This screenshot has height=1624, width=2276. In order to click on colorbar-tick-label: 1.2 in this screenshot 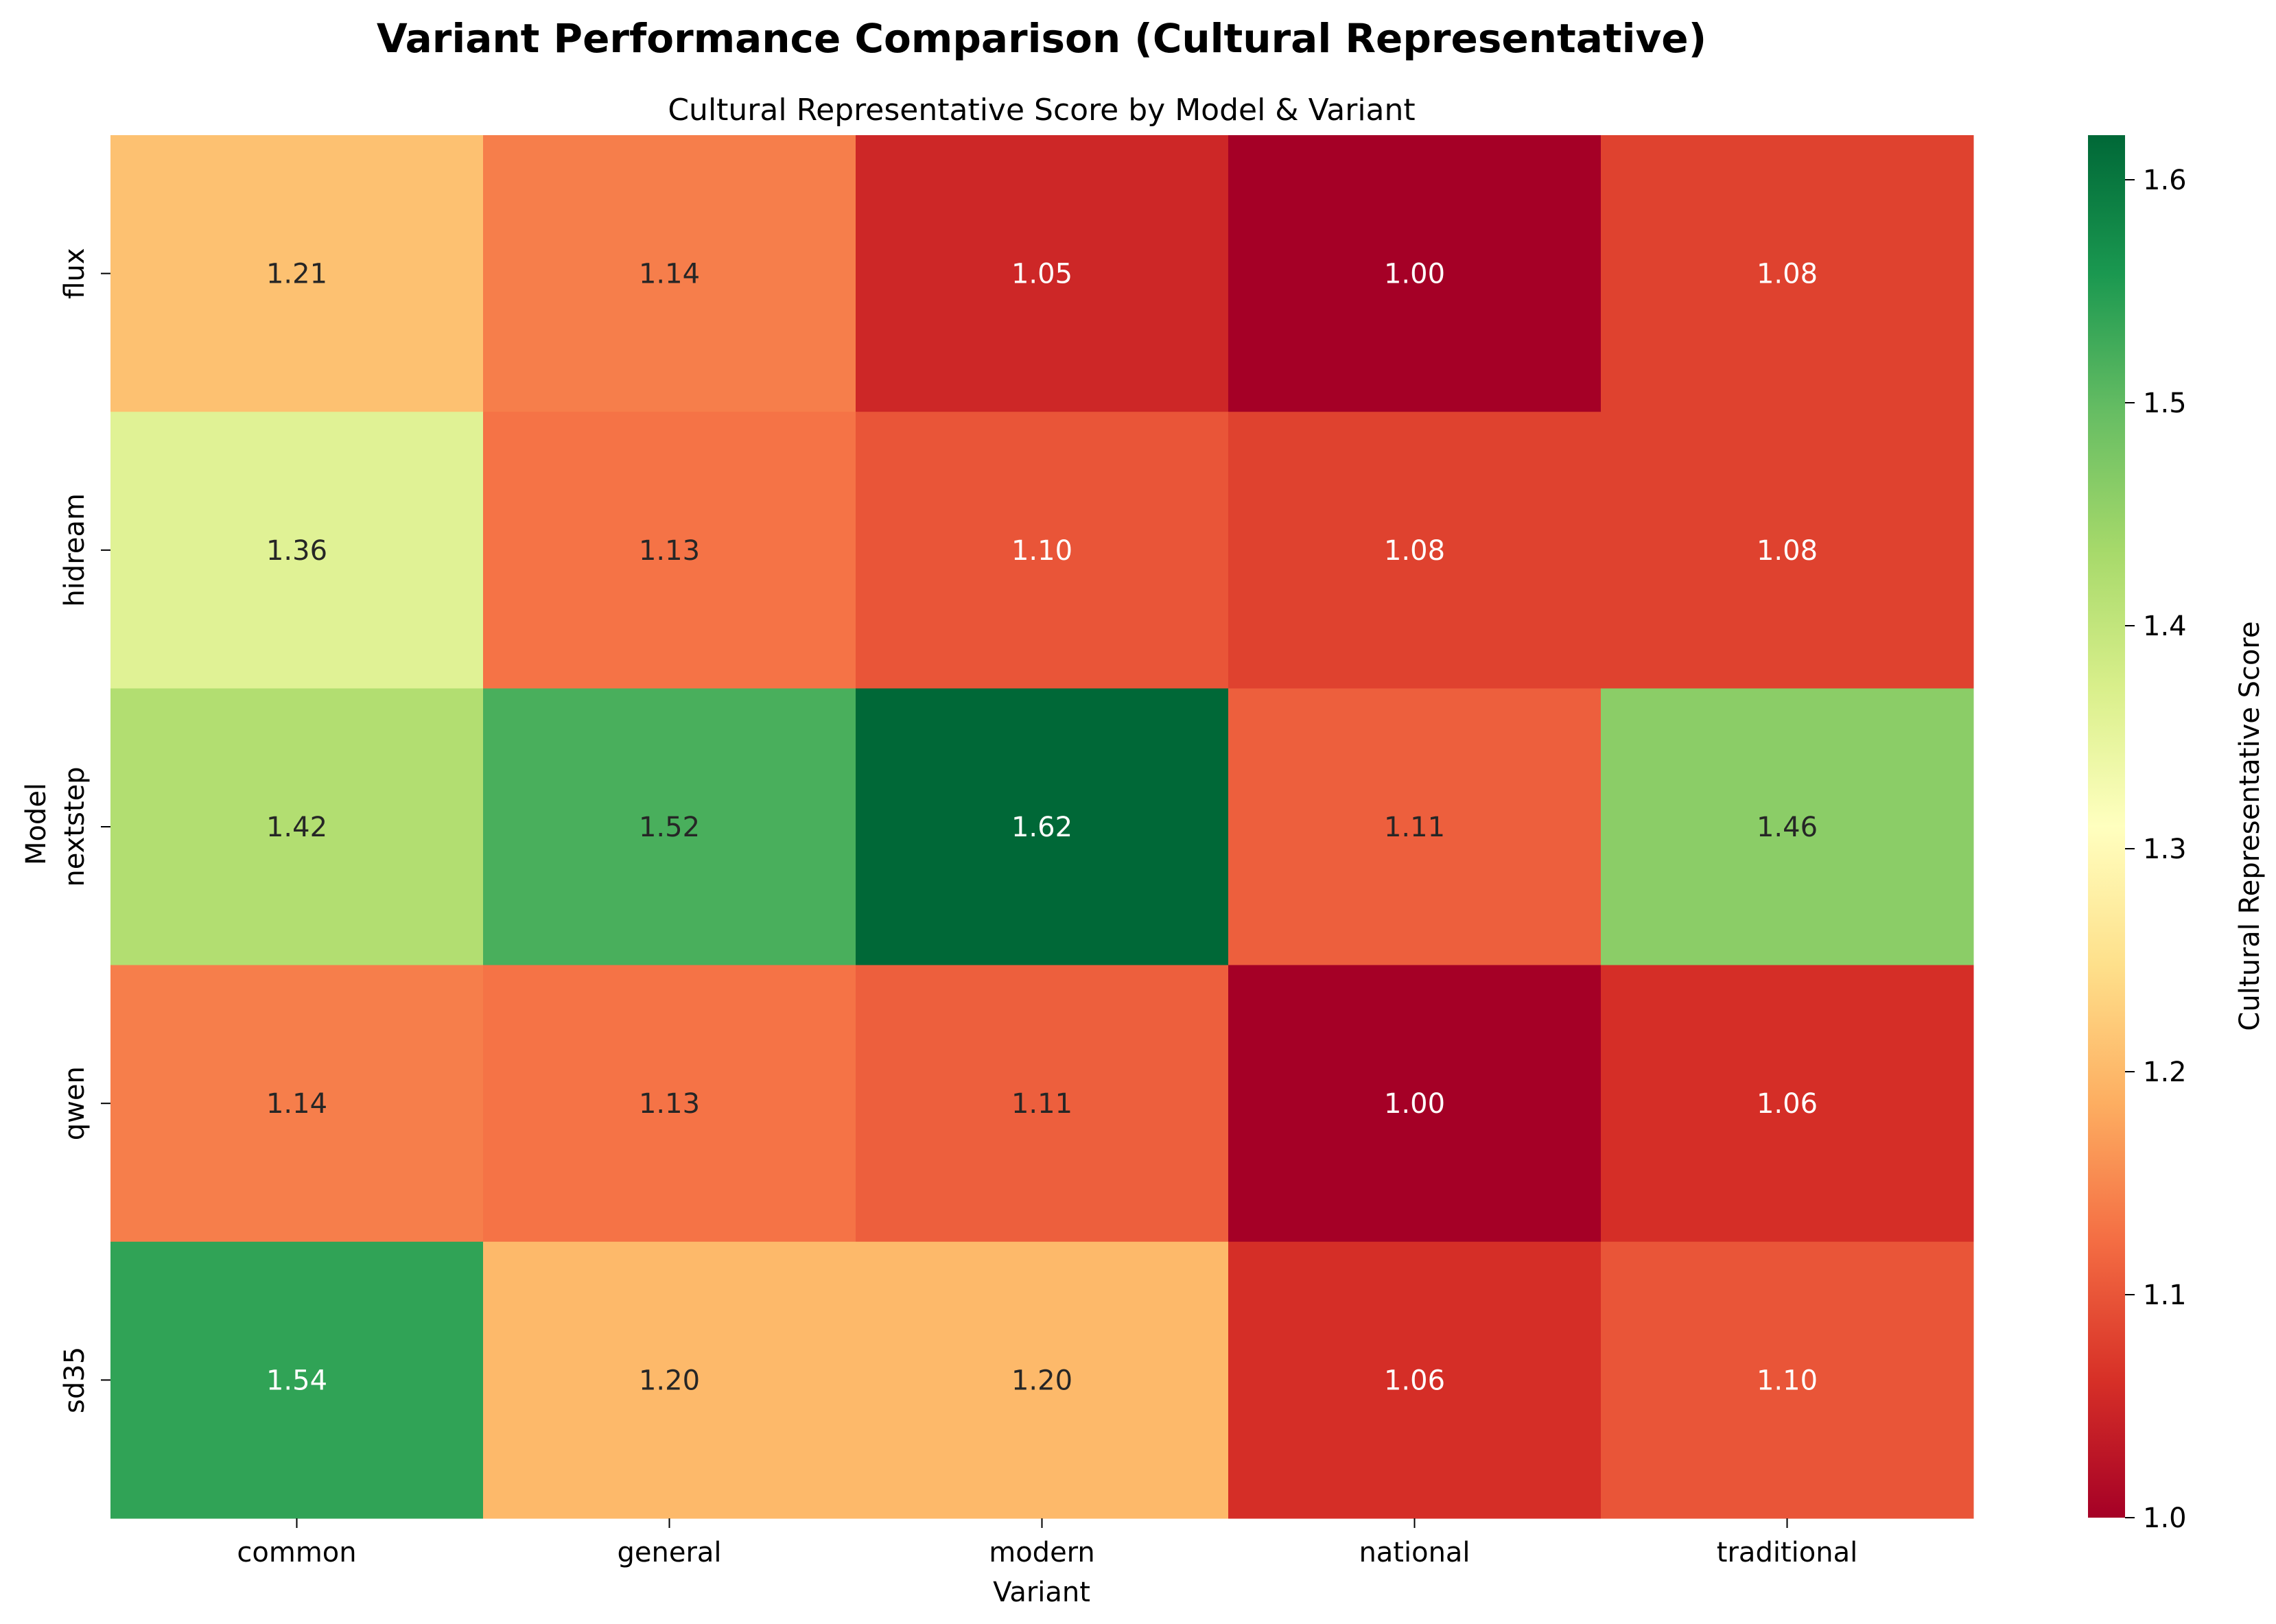, I will do `click(2165, 1072)`.